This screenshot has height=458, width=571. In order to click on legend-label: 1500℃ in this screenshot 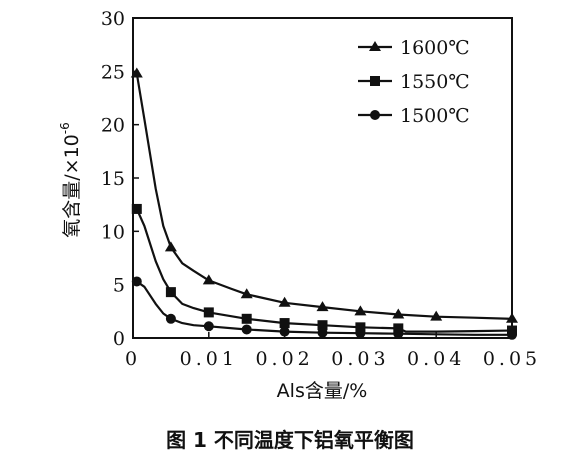, I will do `click(435, 116)`.